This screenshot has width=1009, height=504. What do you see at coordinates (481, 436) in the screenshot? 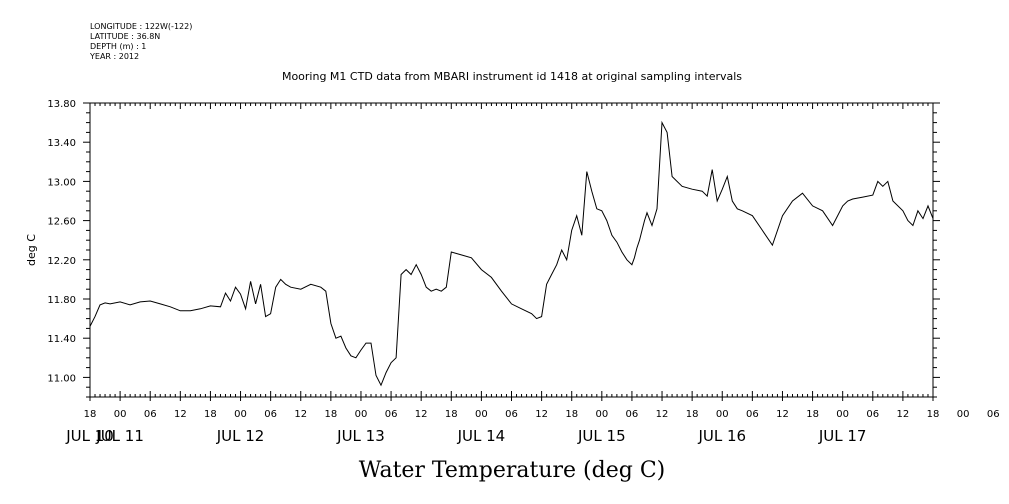
I see `day-label: JUL 14` at bounding box center [481, 436].